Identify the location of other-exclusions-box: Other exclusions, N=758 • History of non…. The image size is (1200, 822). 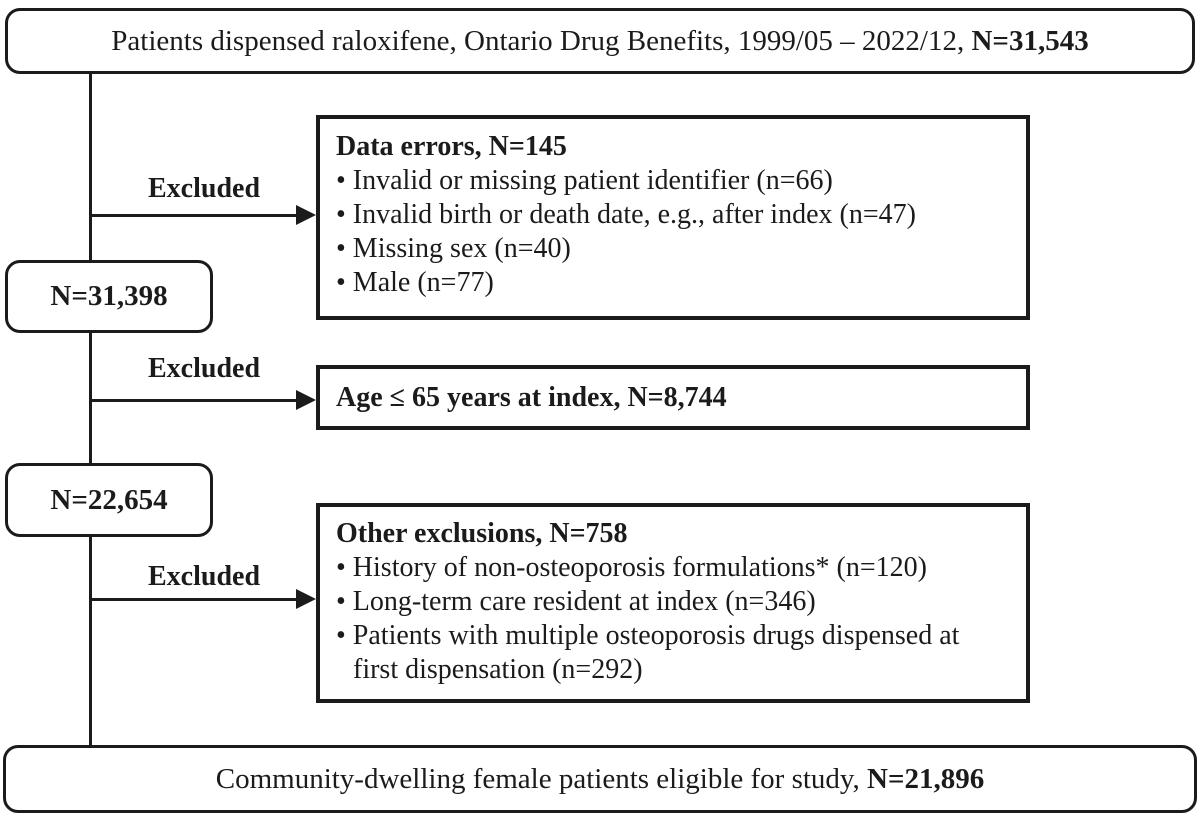
(673, 603).